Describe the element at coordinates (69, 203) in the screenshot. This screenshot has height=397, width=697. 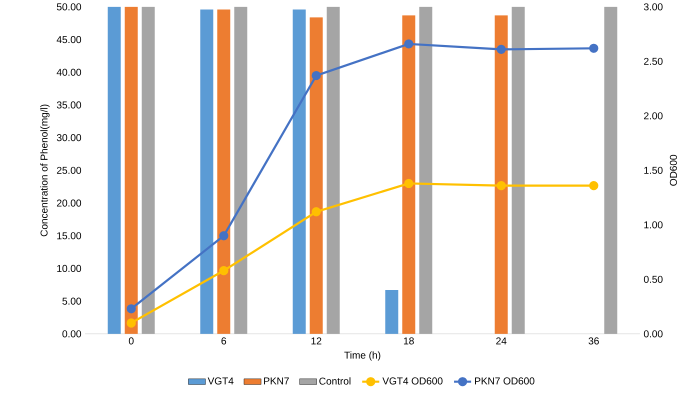
I see `y-tick-label: 20.00` at that location.